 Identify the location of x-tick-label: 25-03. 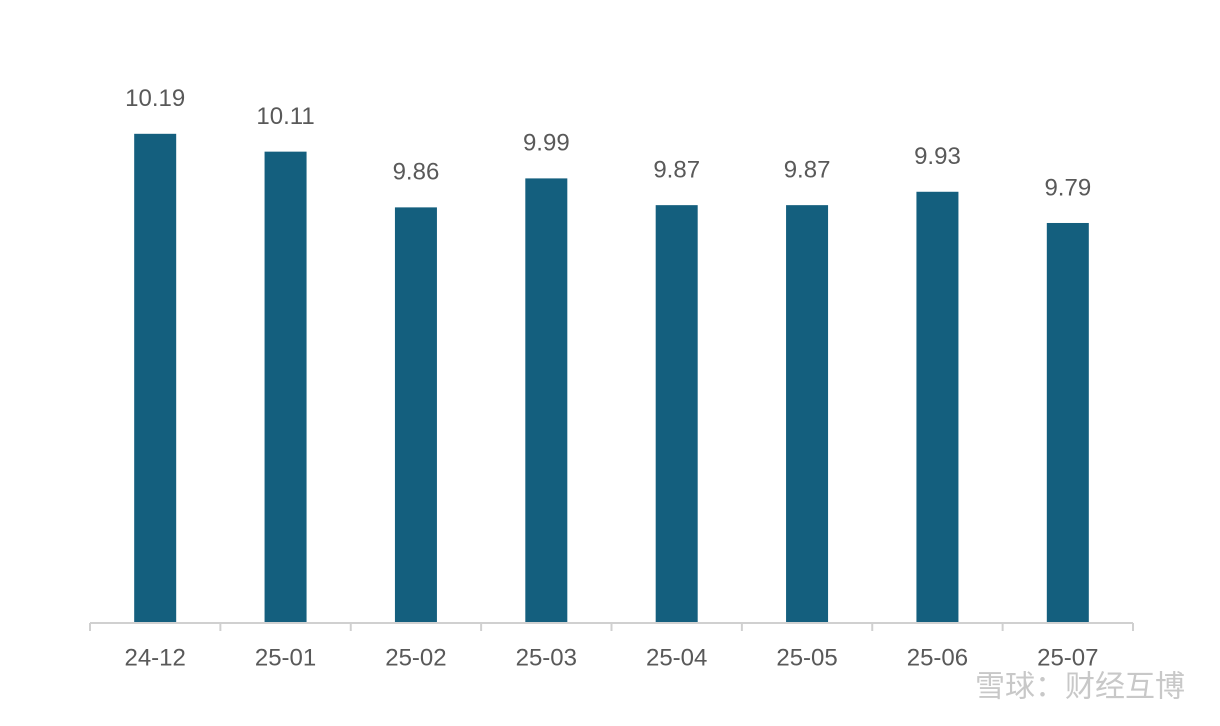
(546, 657).